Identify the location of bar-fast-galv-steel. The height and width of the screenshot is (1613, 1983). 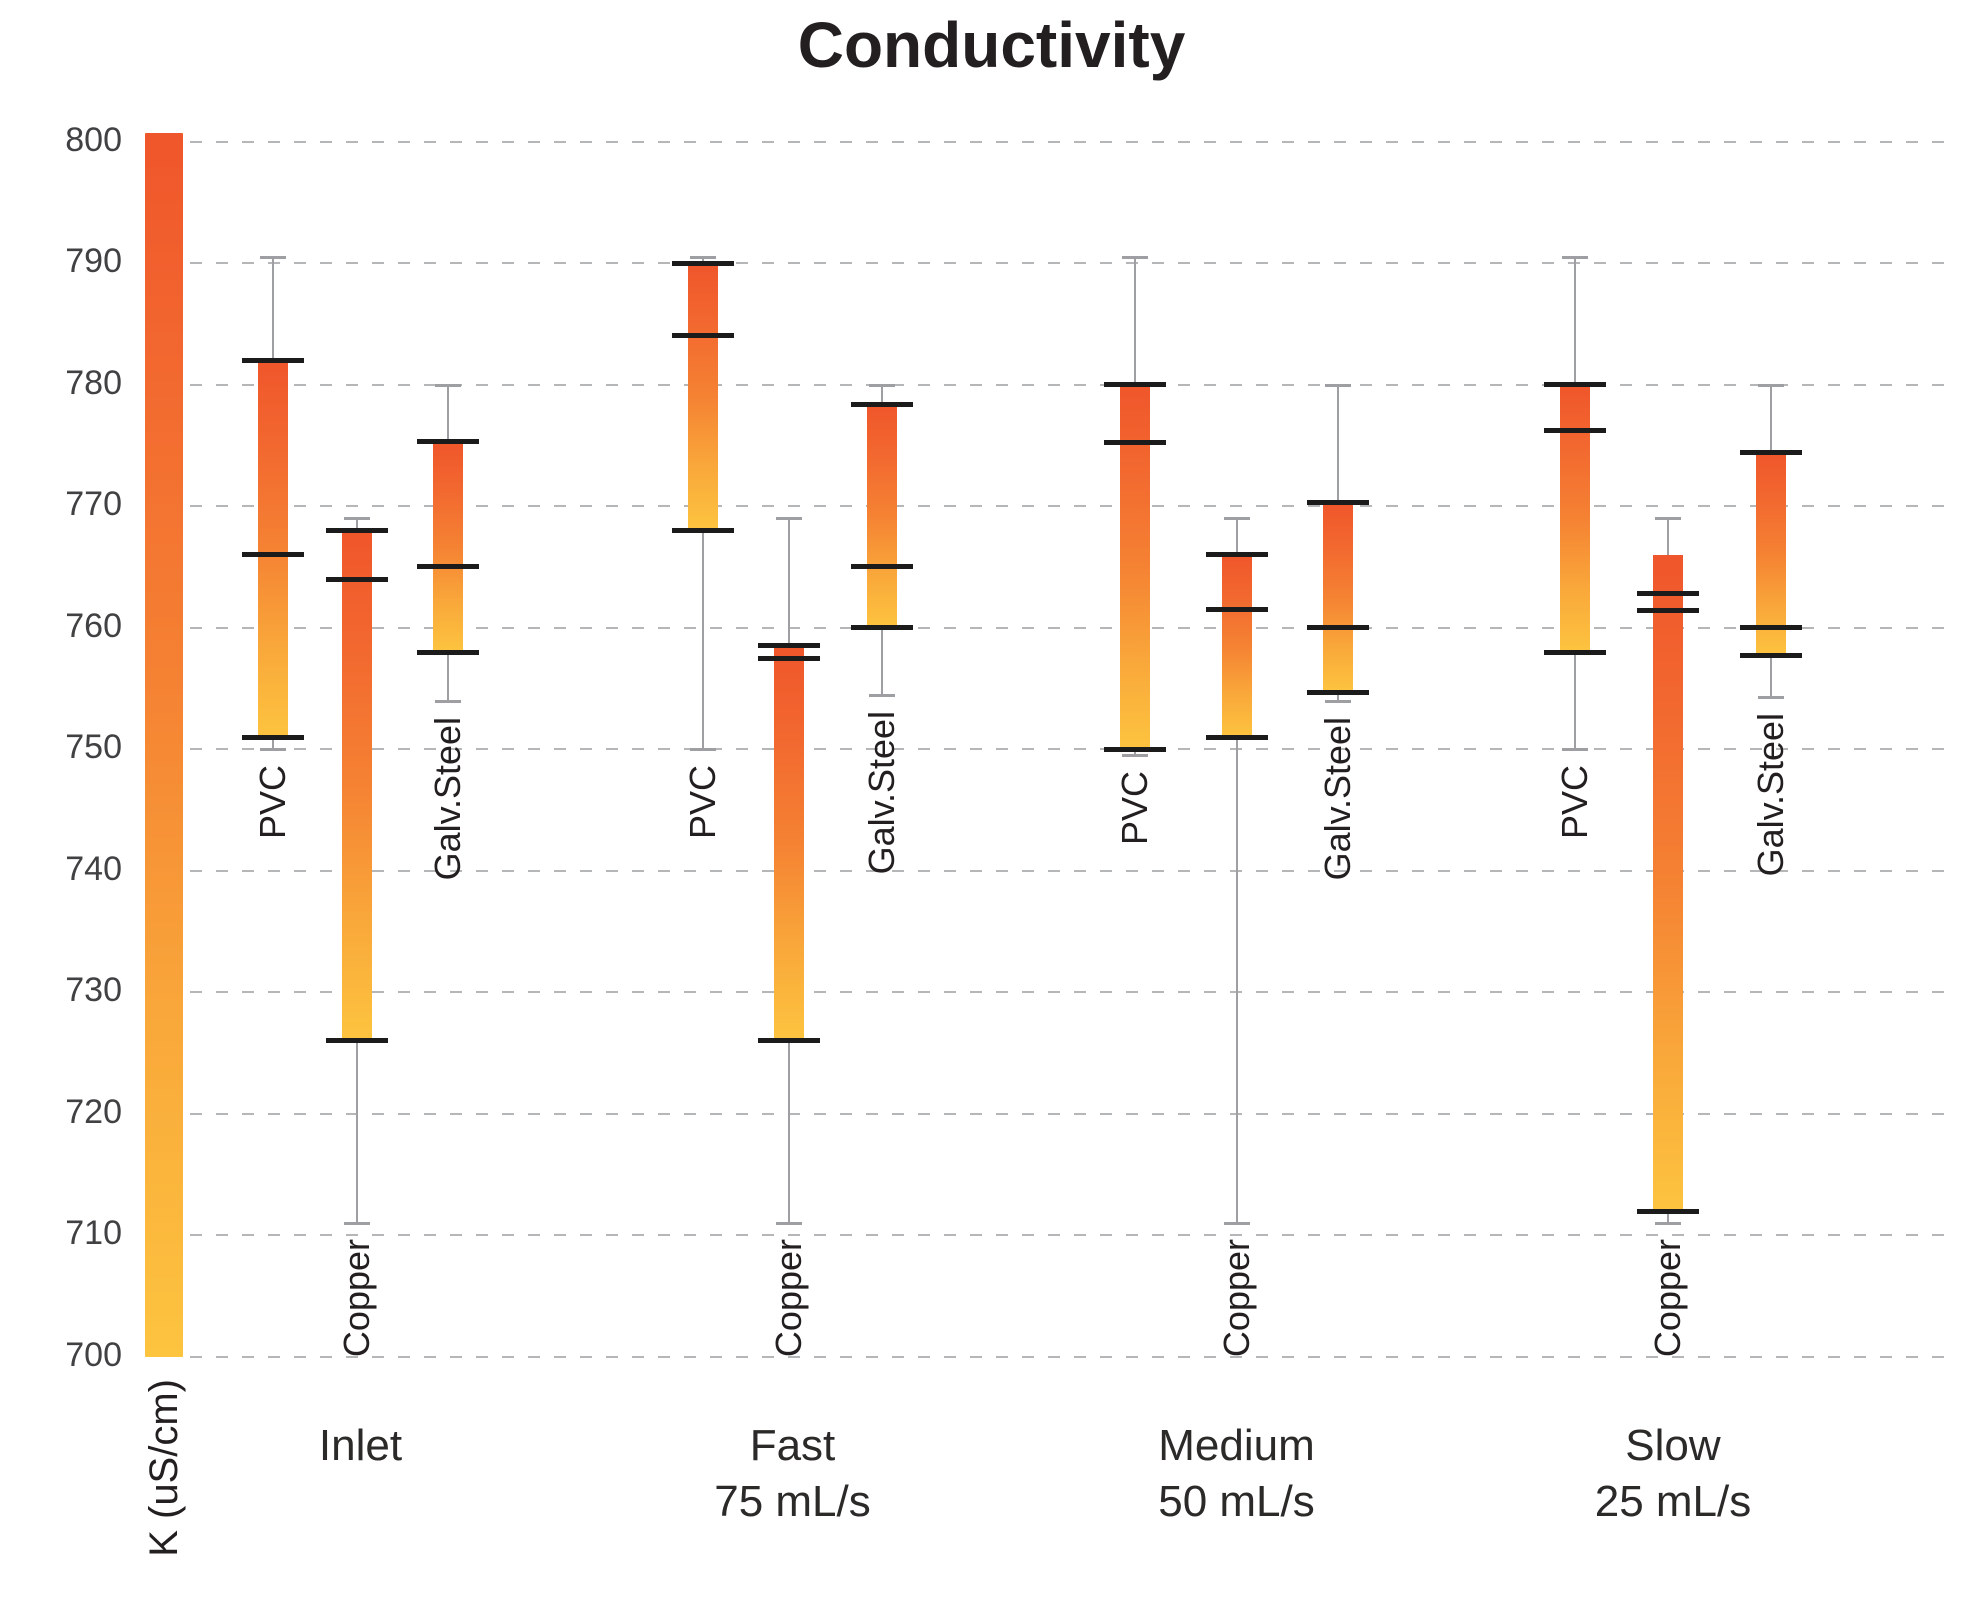
(882, 516).